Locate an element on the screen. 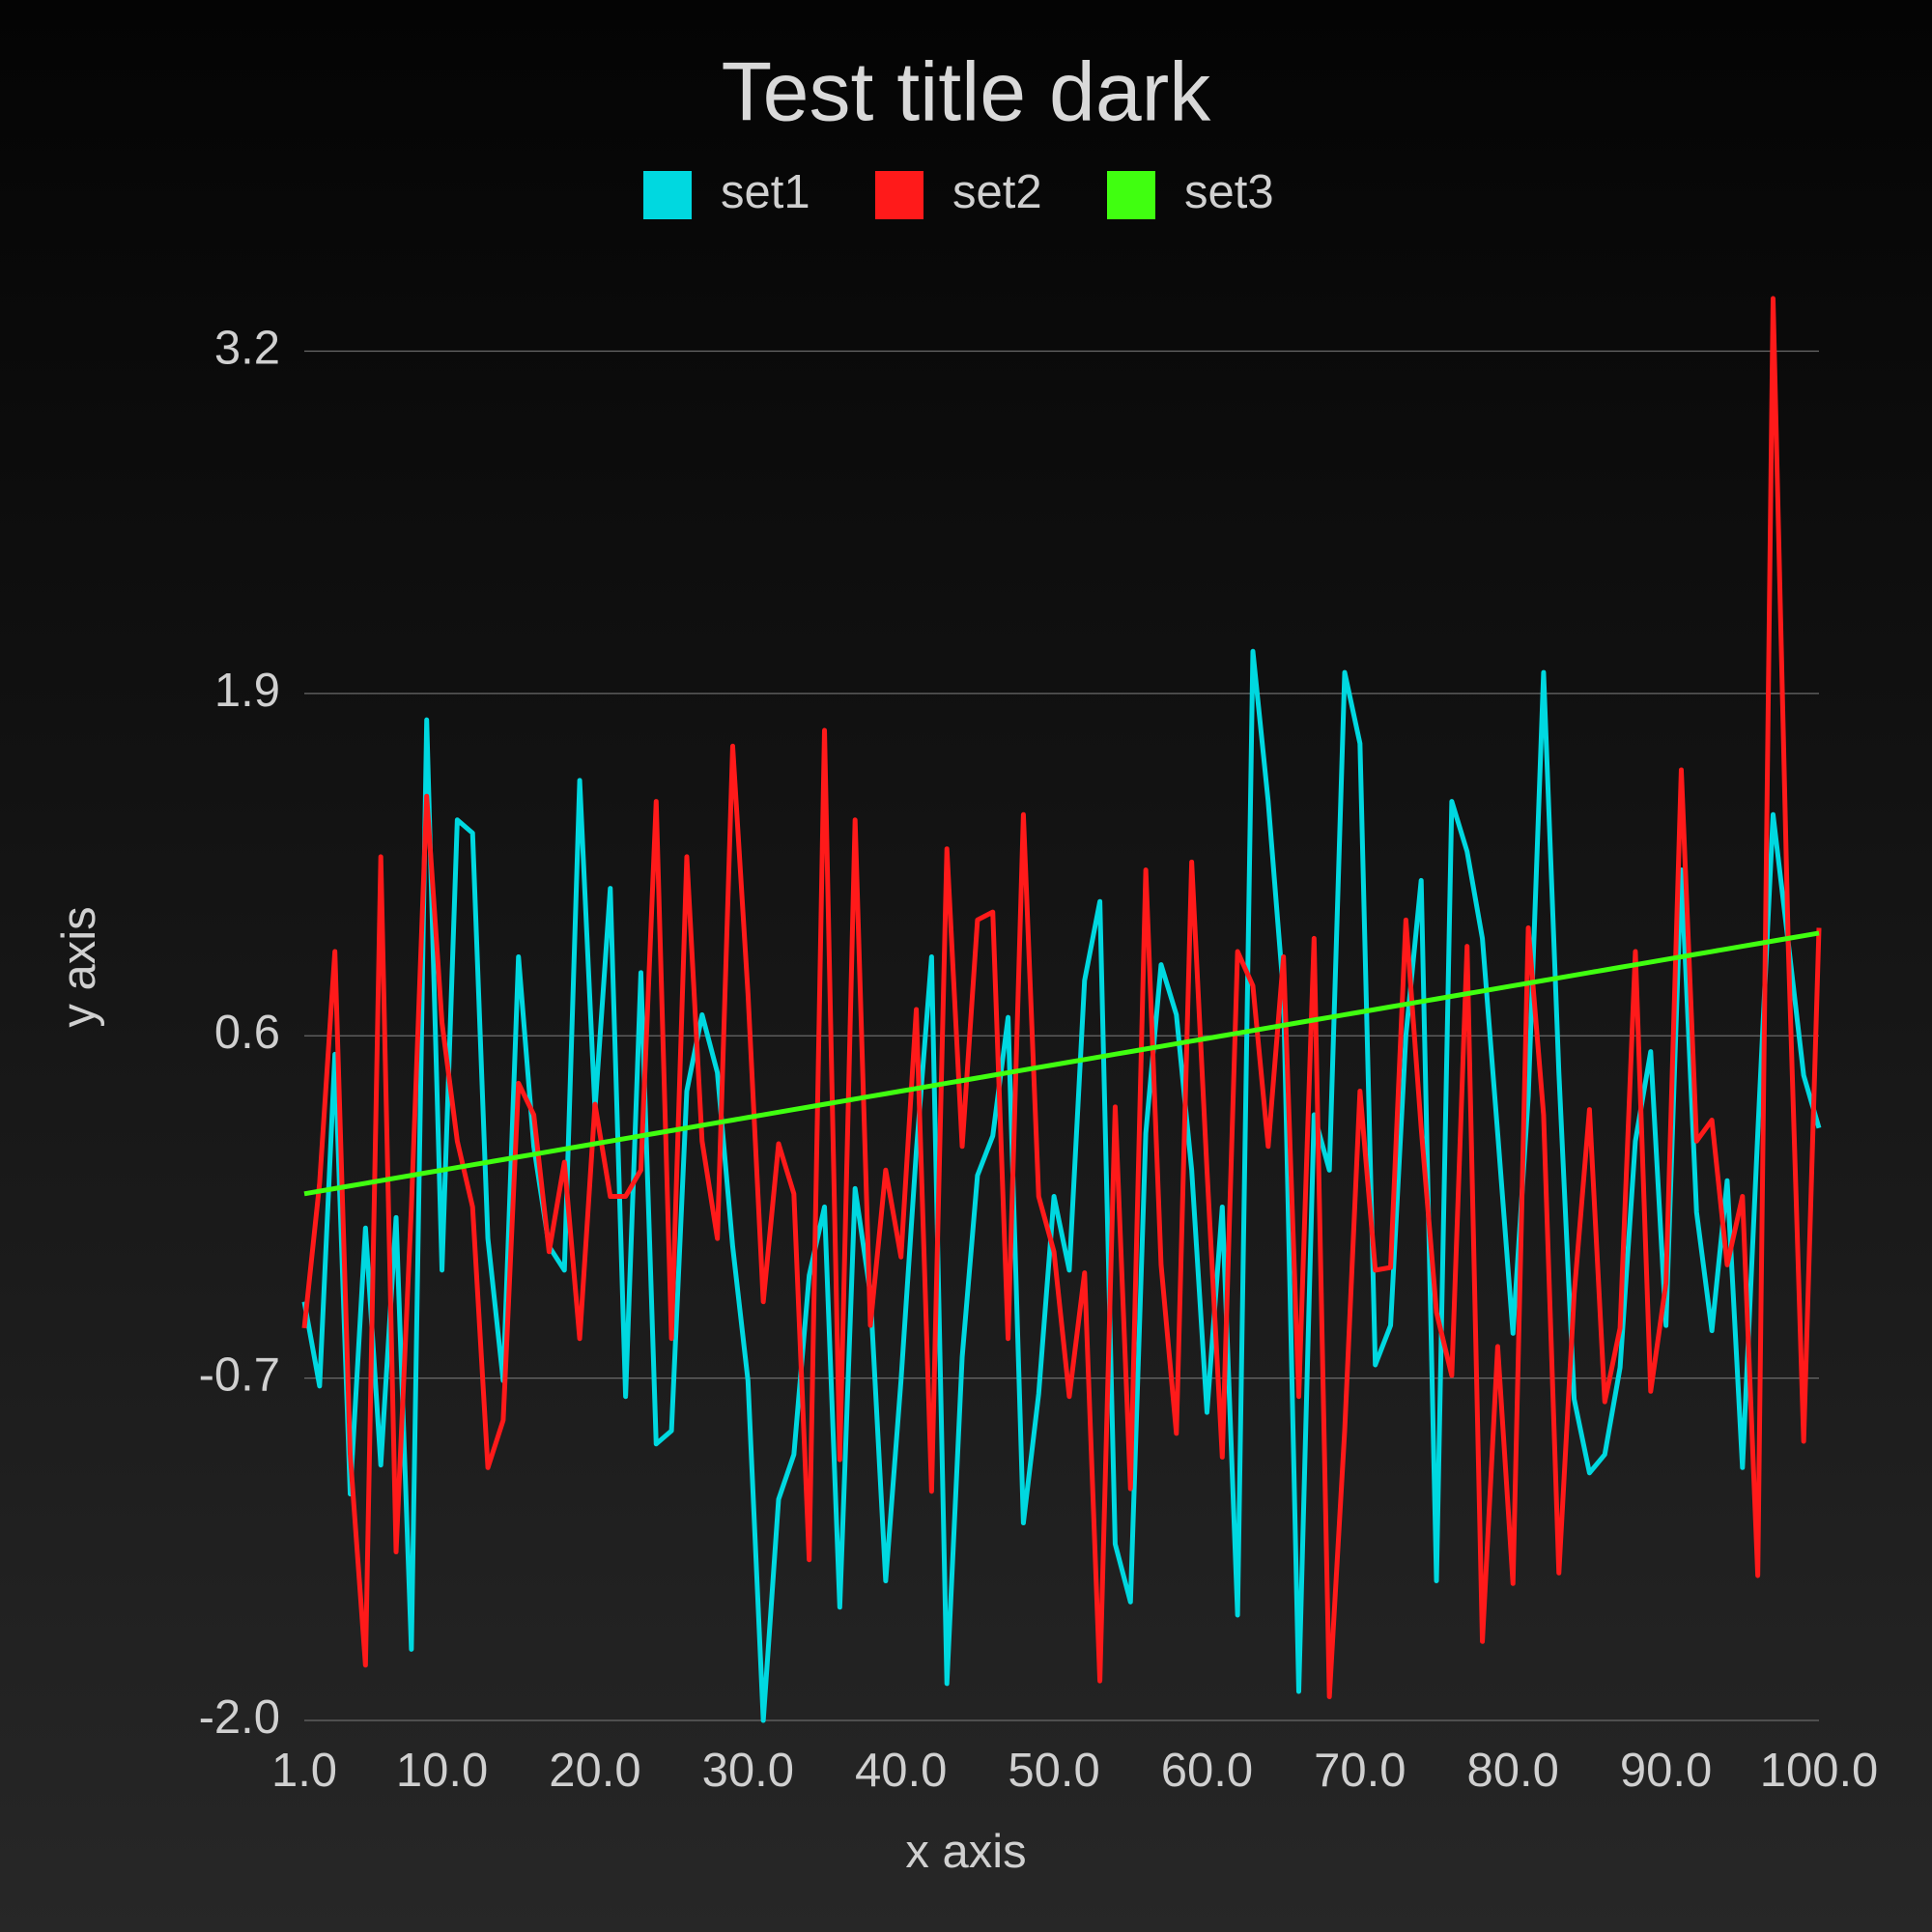 Image resolution: width=1932 pixels, height=1932 pixels. y-tick-label: 3.2 is located at coordinates (247, 348).